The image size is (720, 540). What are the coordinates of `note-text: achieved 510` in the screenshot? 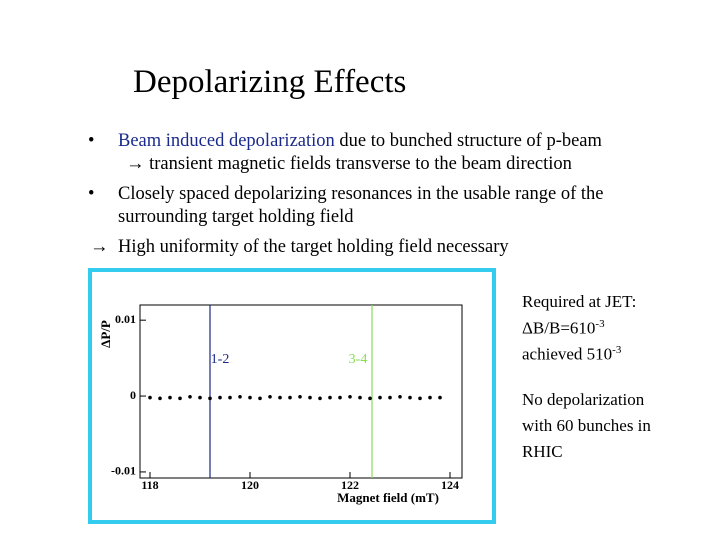 It's located at (567, 354).